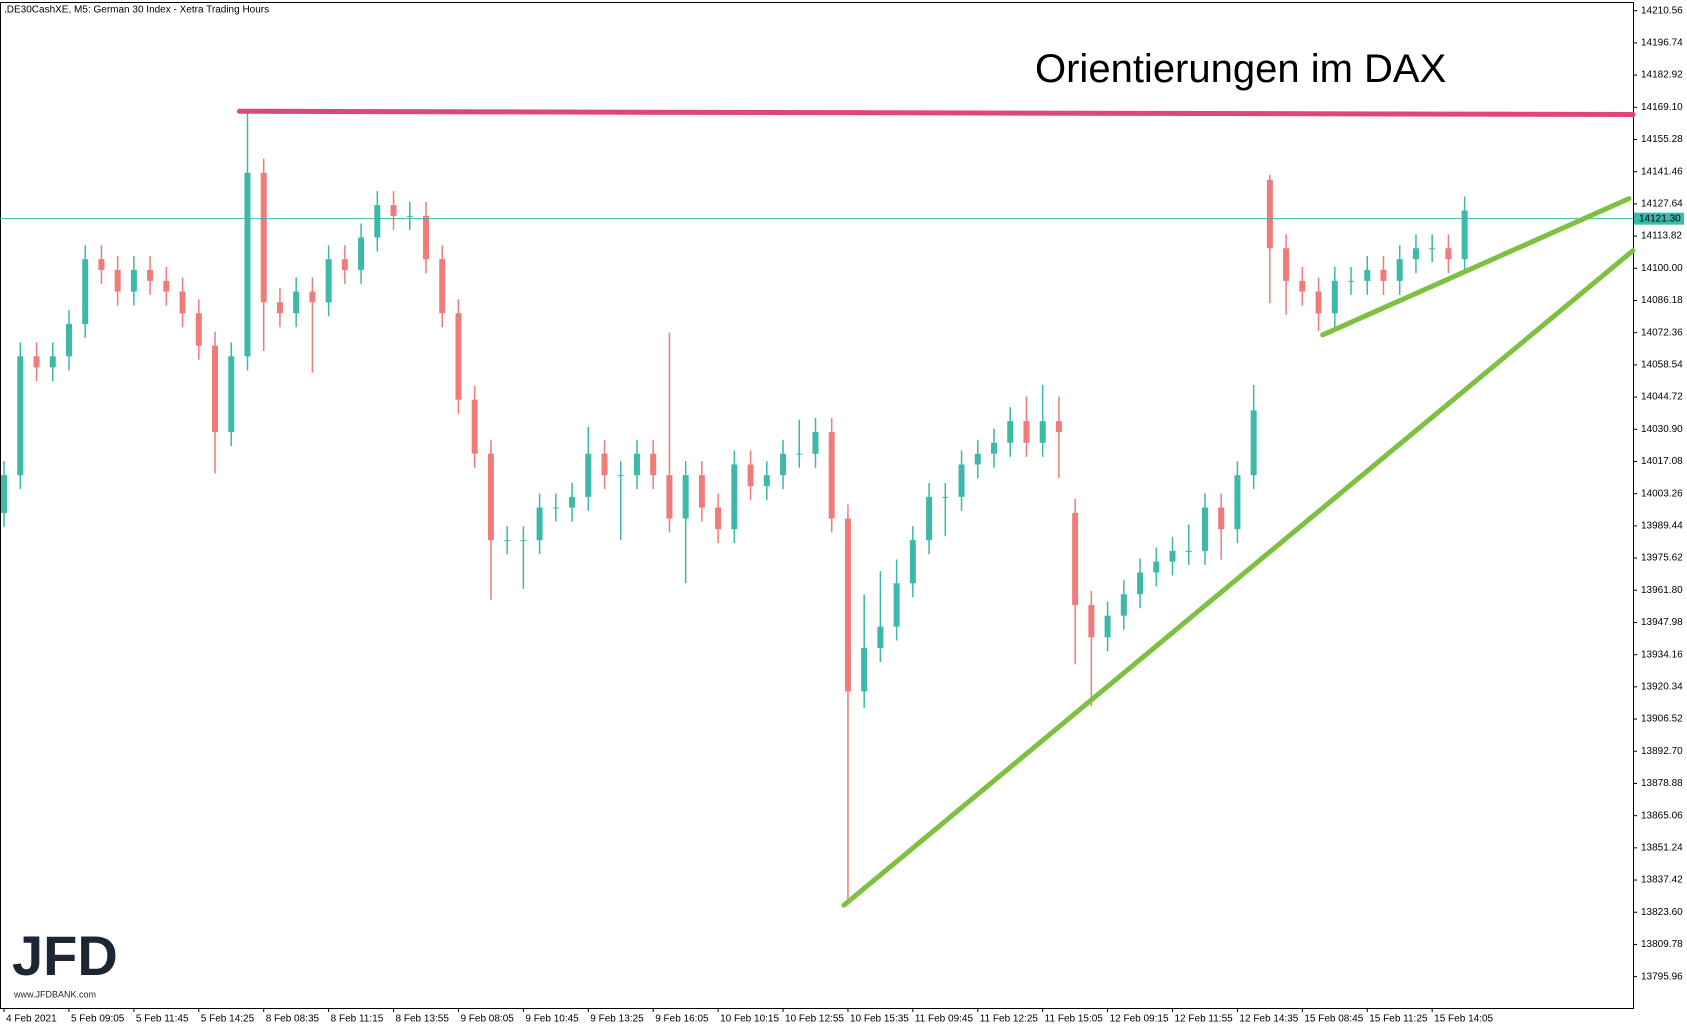 This screenshot has height=1025, width=1687. Describe the element at coordinates (1662, 107) in the screenshot. I see `y-tick-label: 14169.10` at that location.